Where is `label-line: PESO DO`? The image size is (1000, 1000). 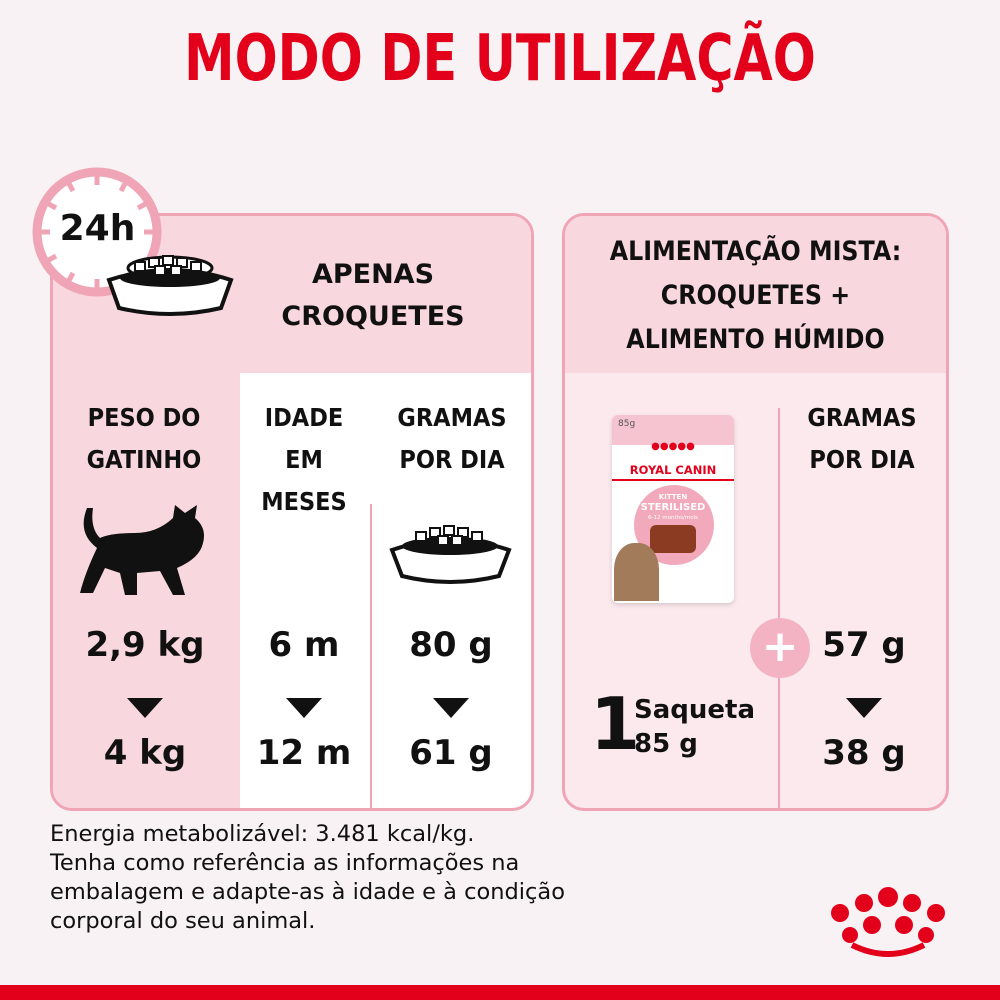 label-line: PESO DO is located at coordinates (144, 417).